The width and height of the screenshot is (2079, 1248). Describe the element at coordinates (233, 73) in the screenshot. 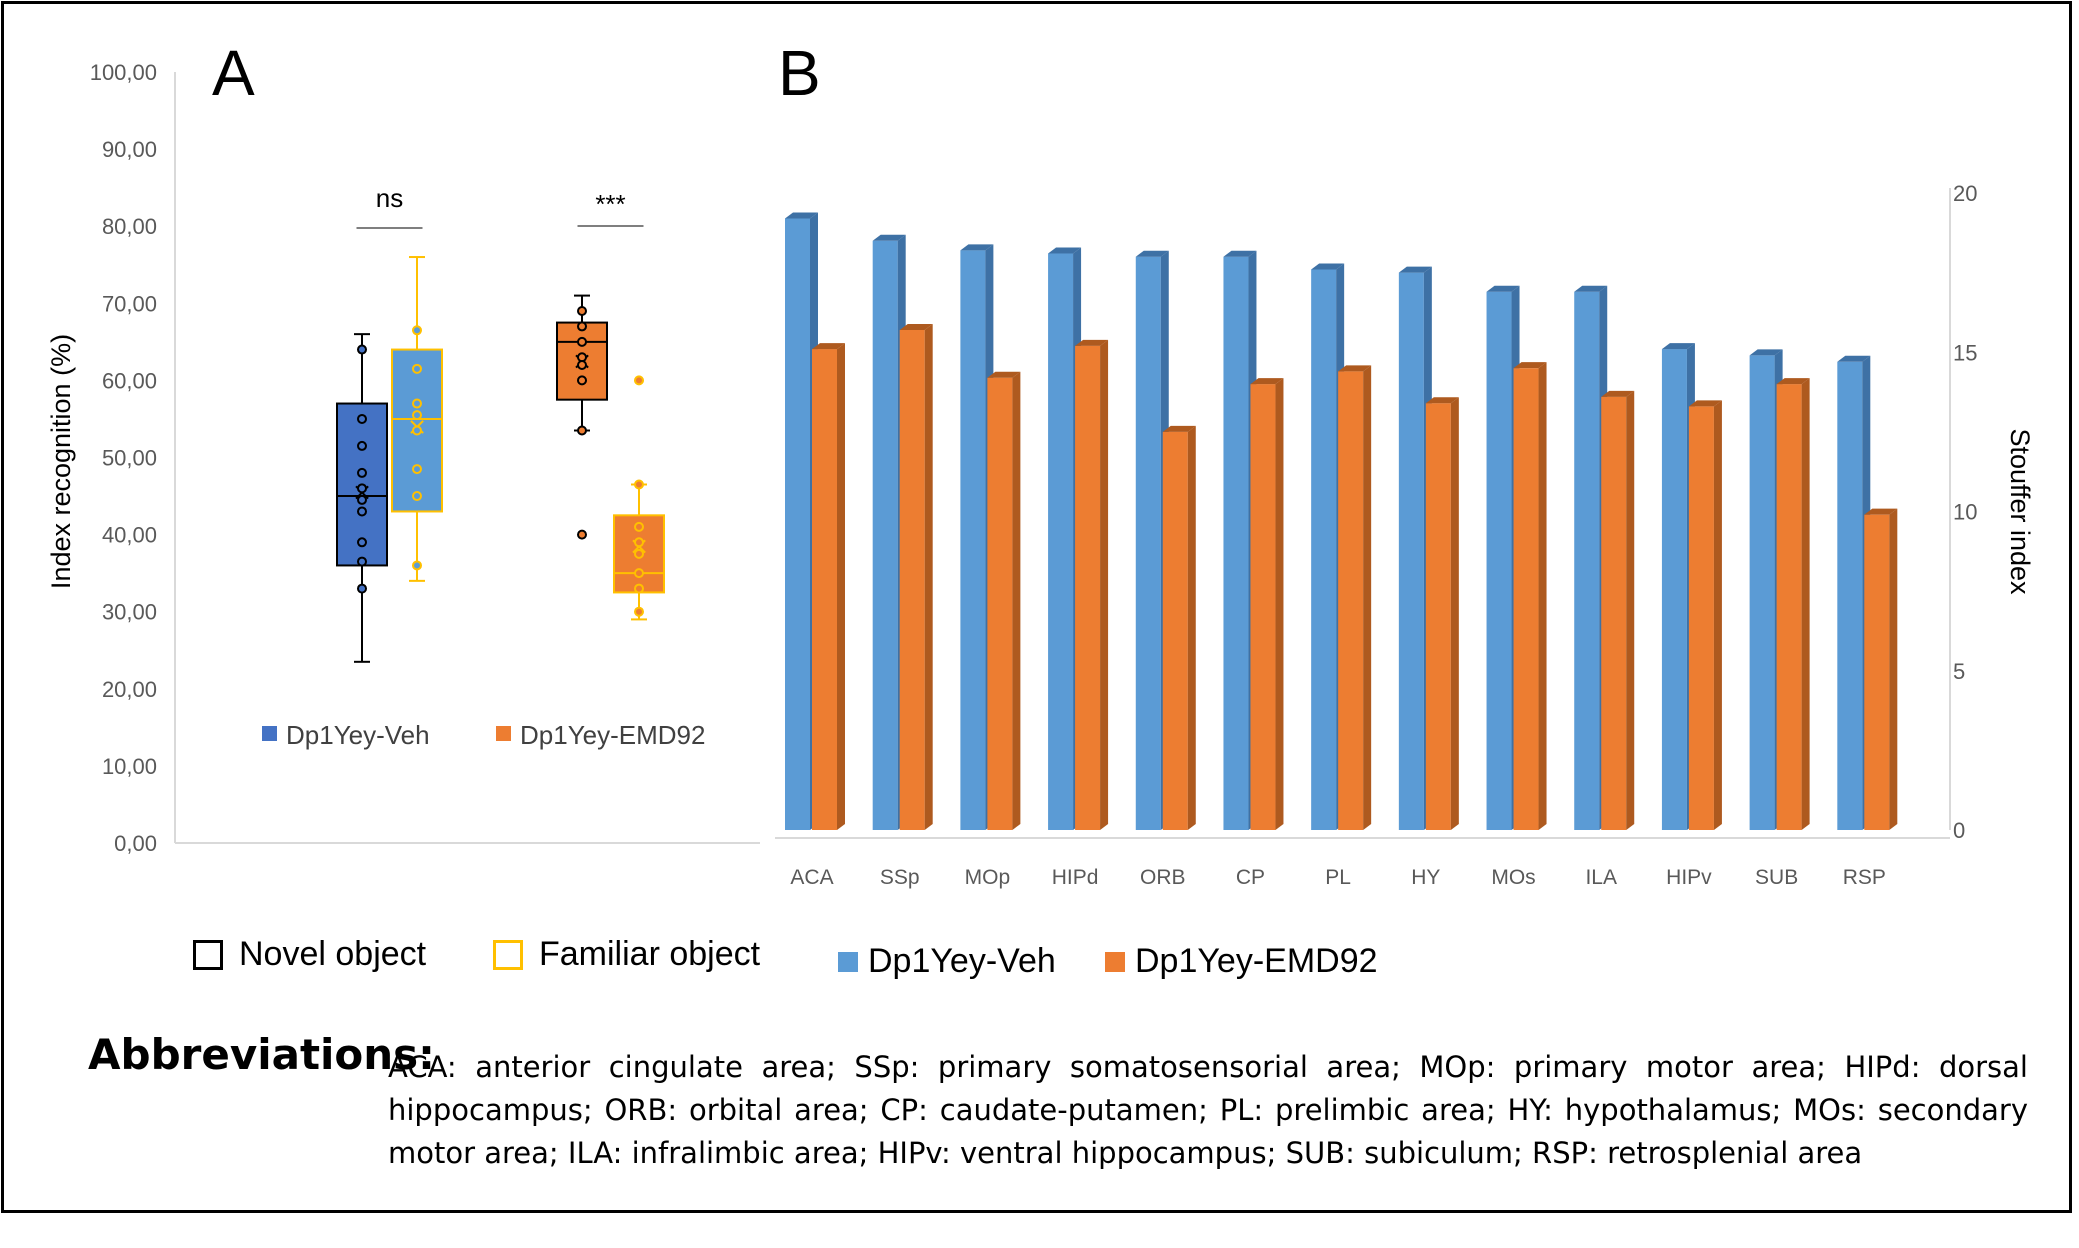

I see `panel-label-a: A` at that location.